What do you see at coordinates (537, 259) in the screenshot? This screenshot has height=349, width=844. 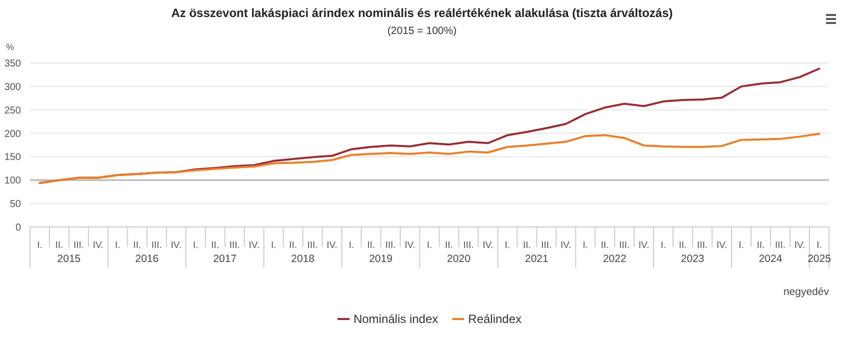 I see `text: 2021` at bounding box center [537, 259].